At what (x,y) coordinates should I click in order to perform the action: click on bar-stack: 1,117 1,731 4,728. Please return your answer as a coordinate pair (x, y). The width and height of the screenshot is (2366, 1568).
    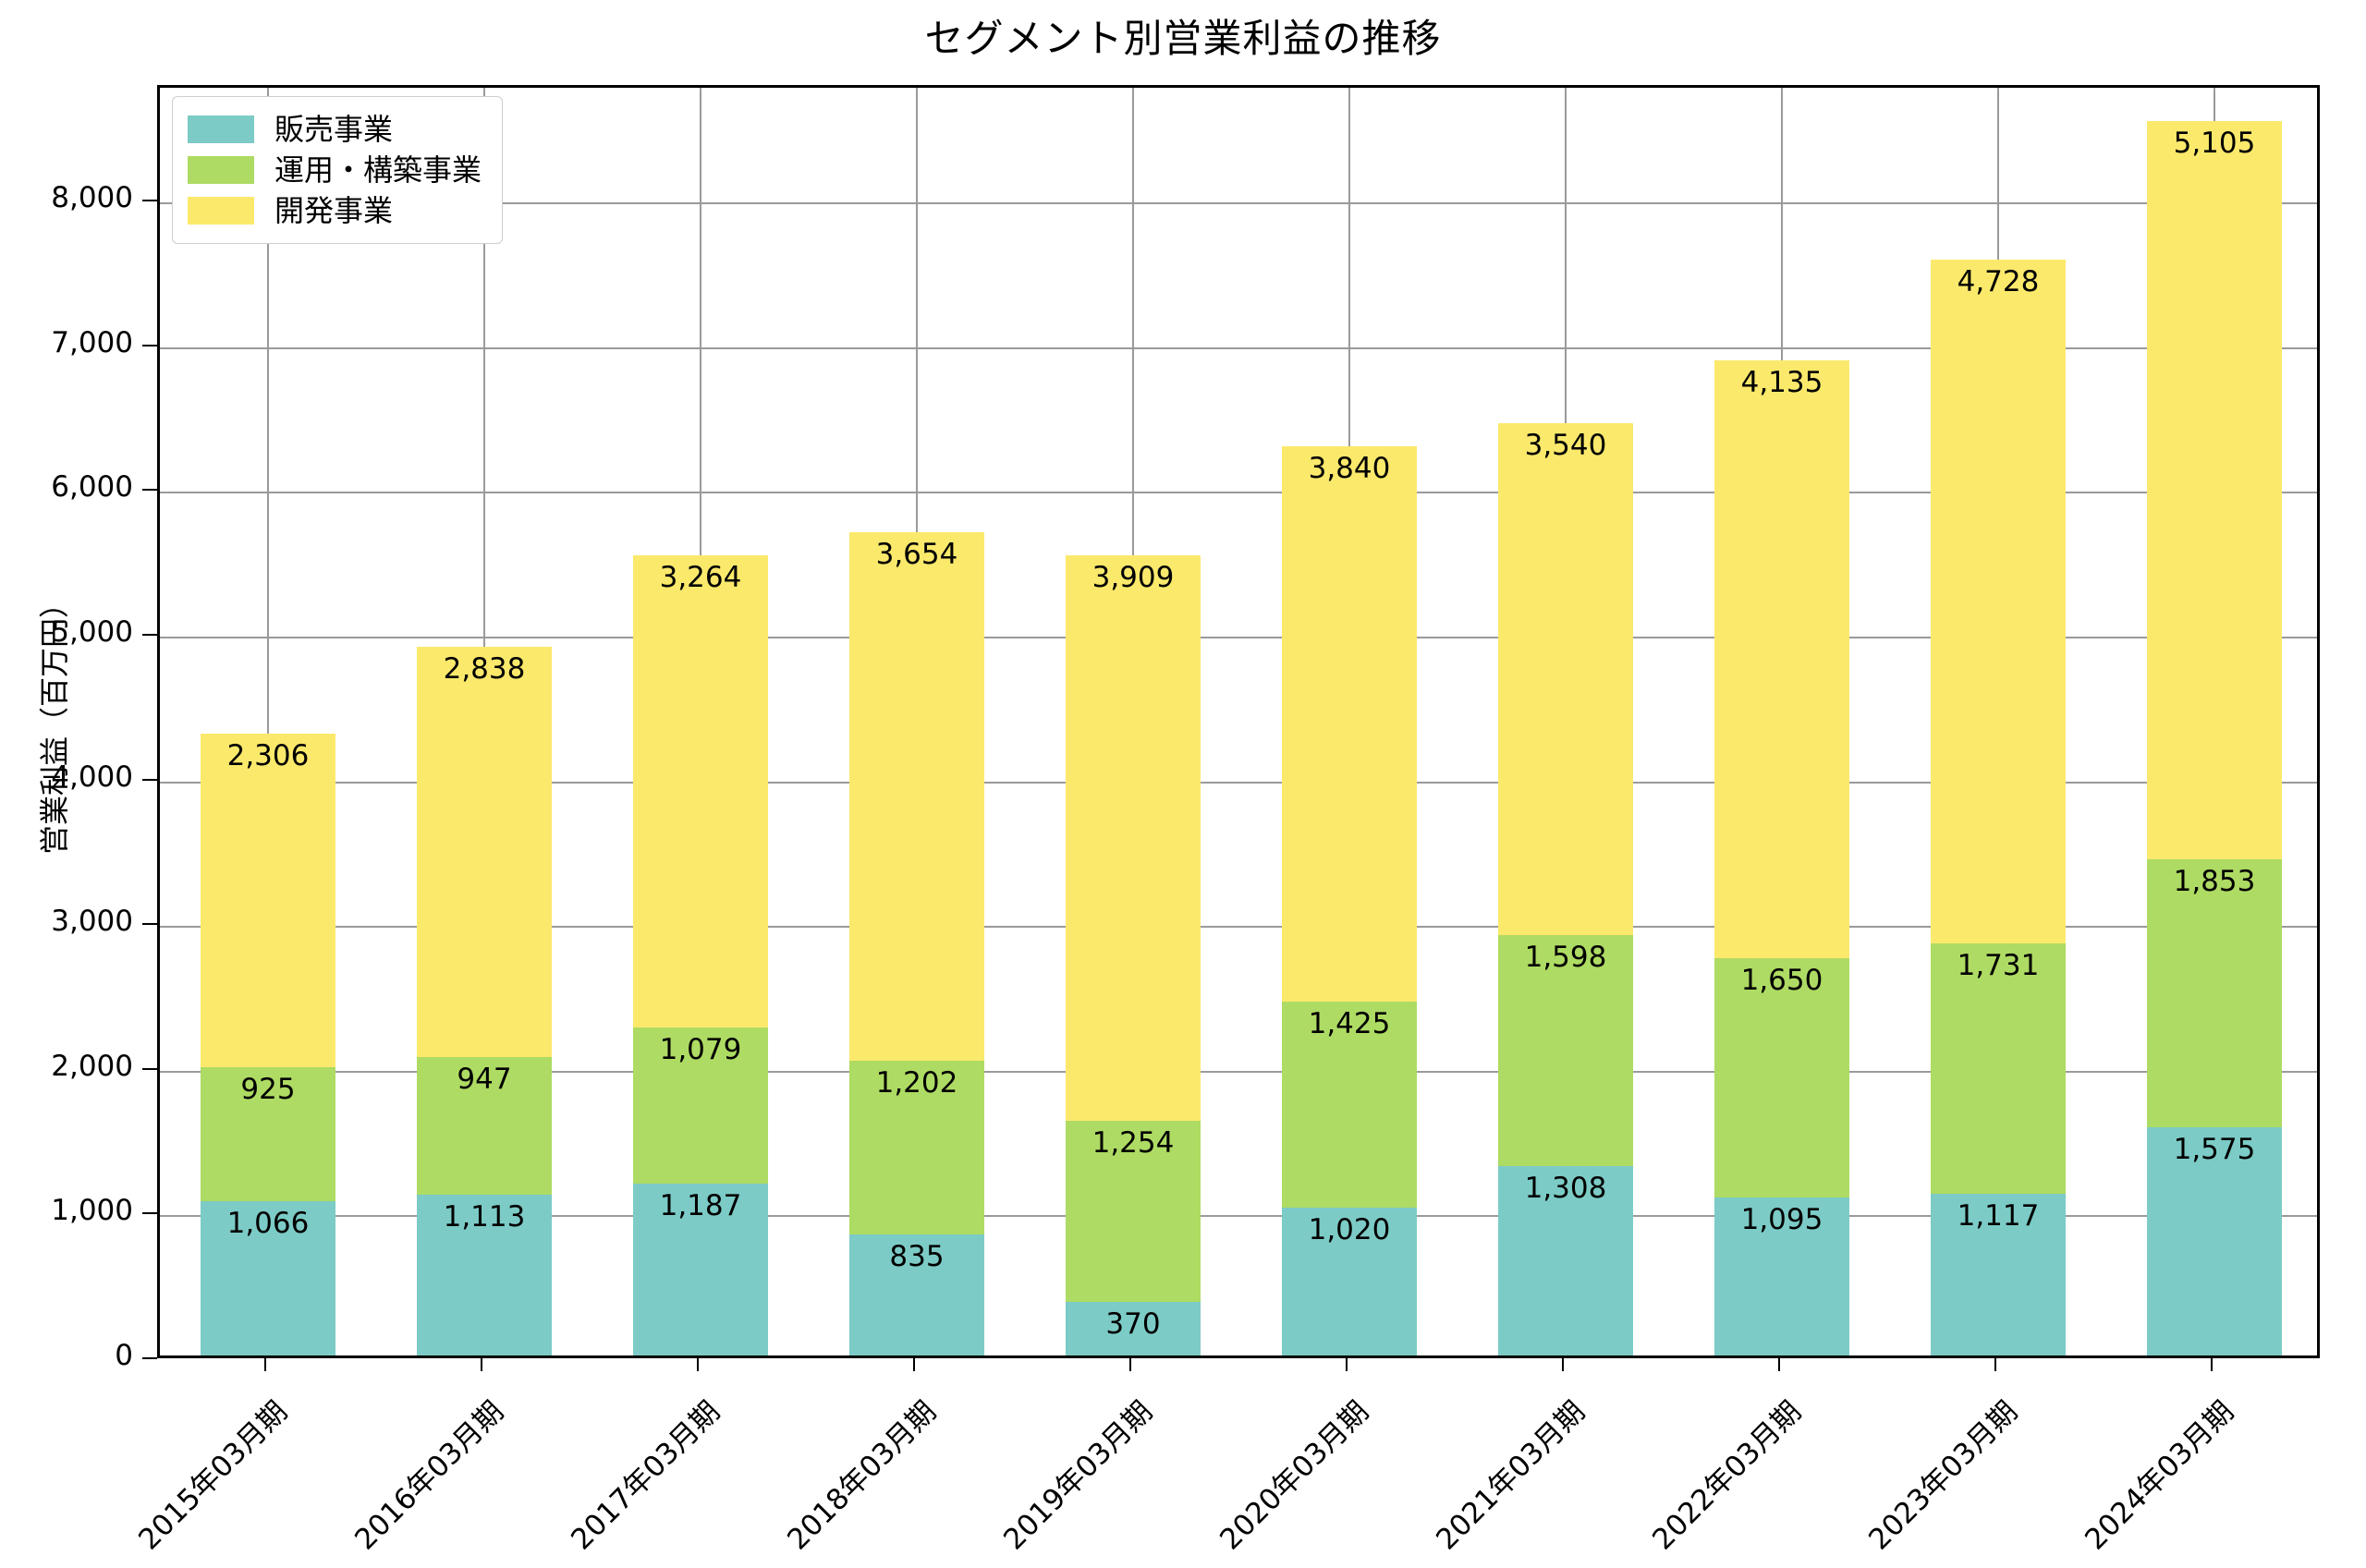
    Looking at the image, I should click on (1999, 718).